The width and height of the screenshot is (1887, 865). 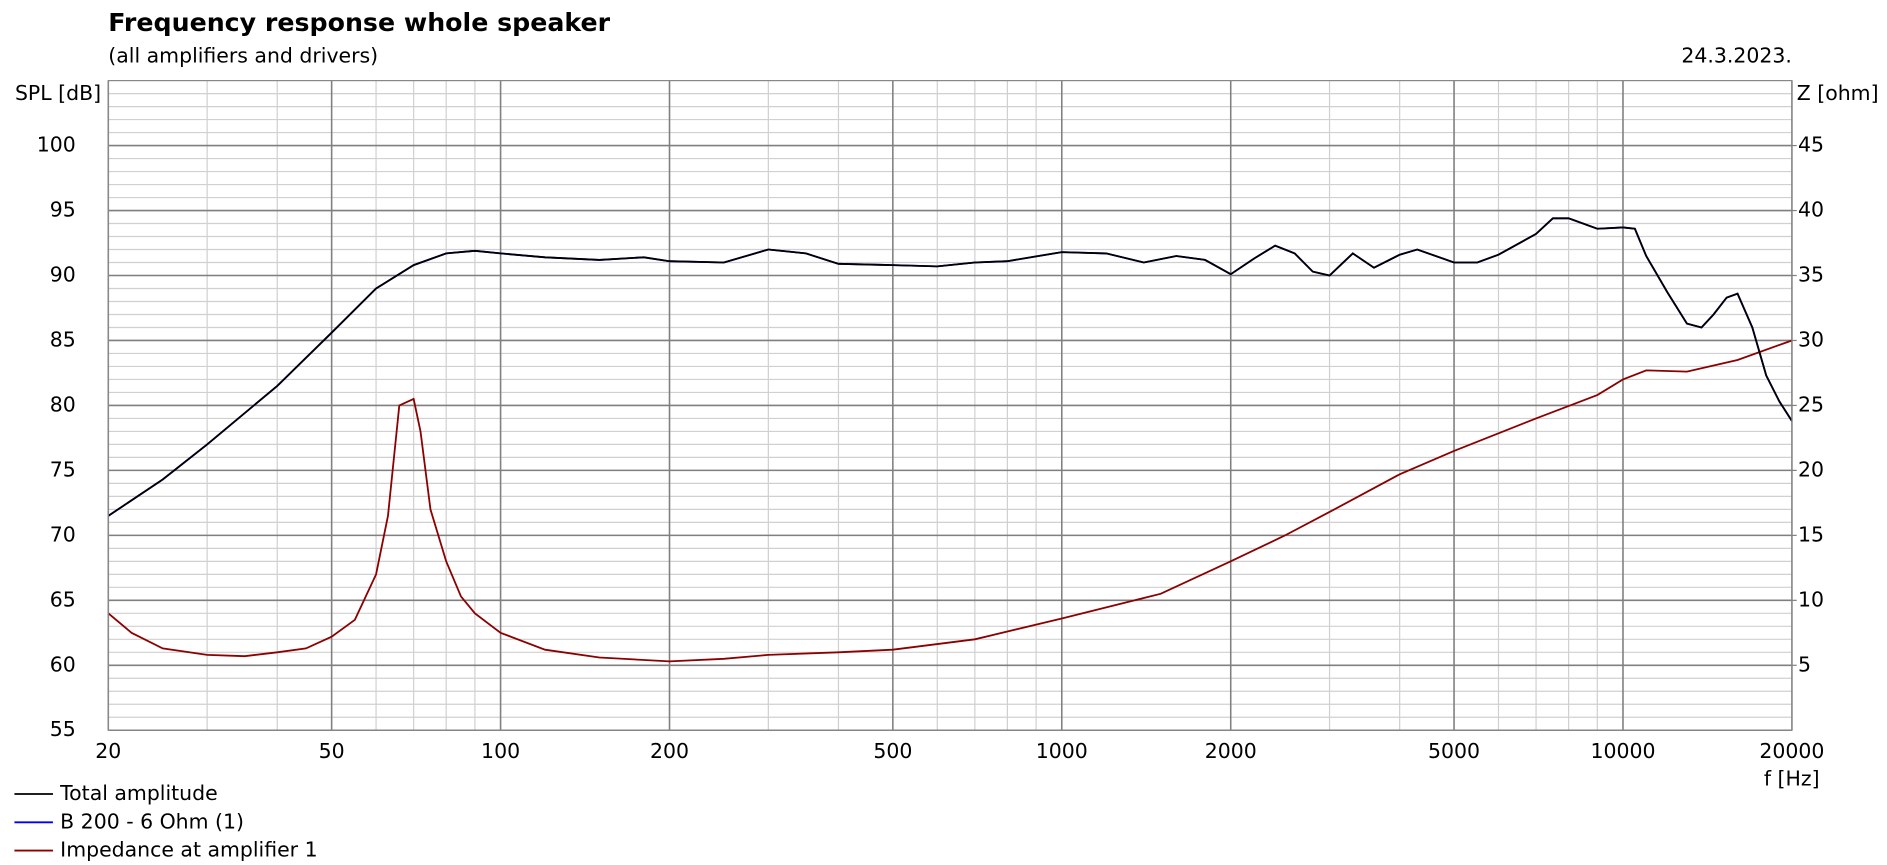 I want to click on x-tick-label: 100, so click(x=500, y=751).